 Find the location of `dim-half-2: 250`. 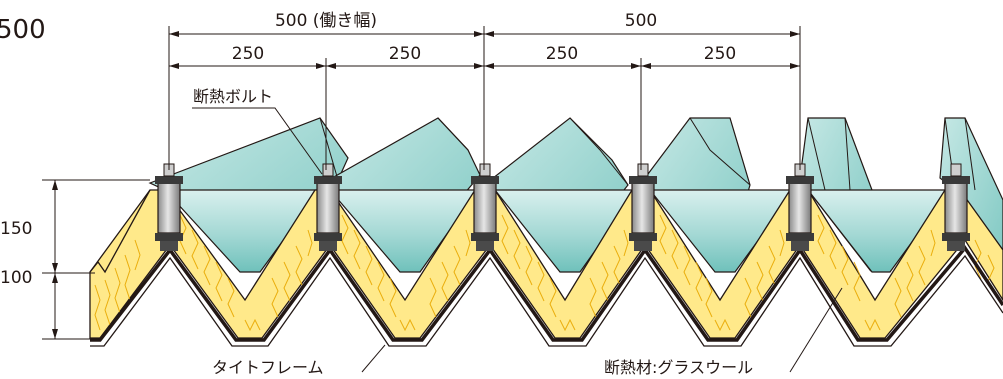

dim-half-2: 250 is located at coordinates (405, 54).